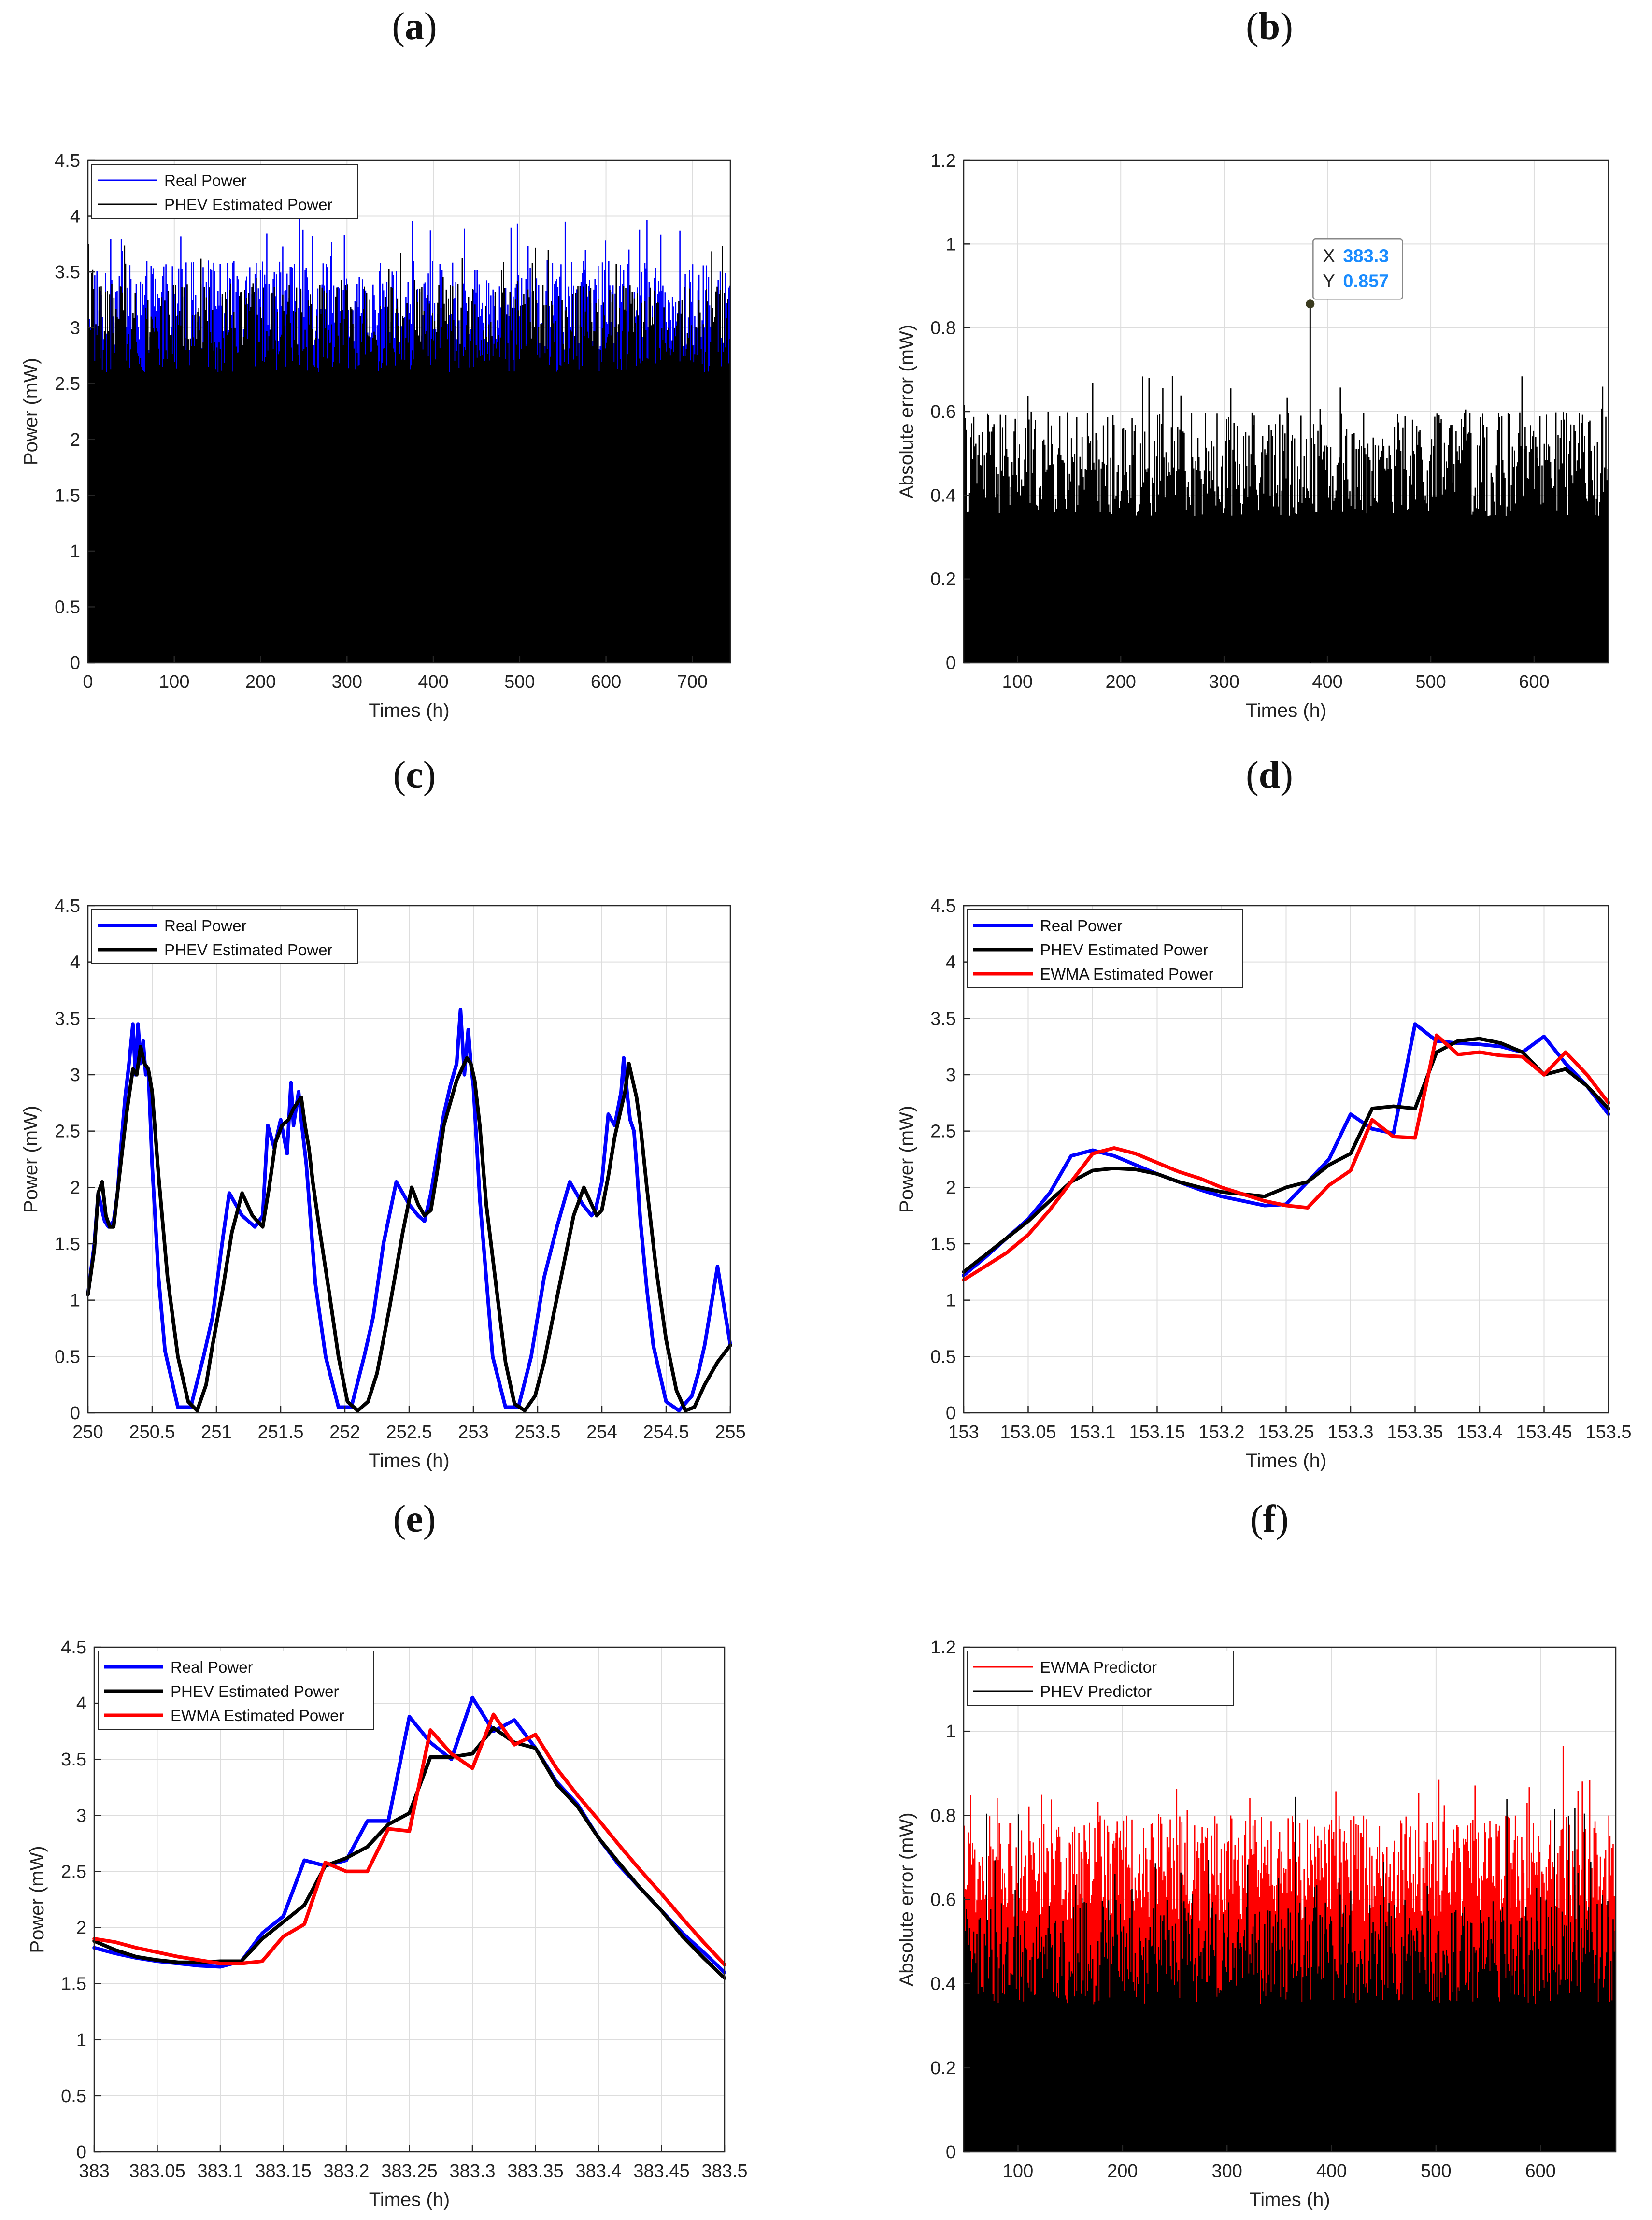 This screenshot has height=2220, width=1652. Describe the element at coordinates (1028, 1432) in the screenshot. I see `x-tick-label: 153.05` at that location.